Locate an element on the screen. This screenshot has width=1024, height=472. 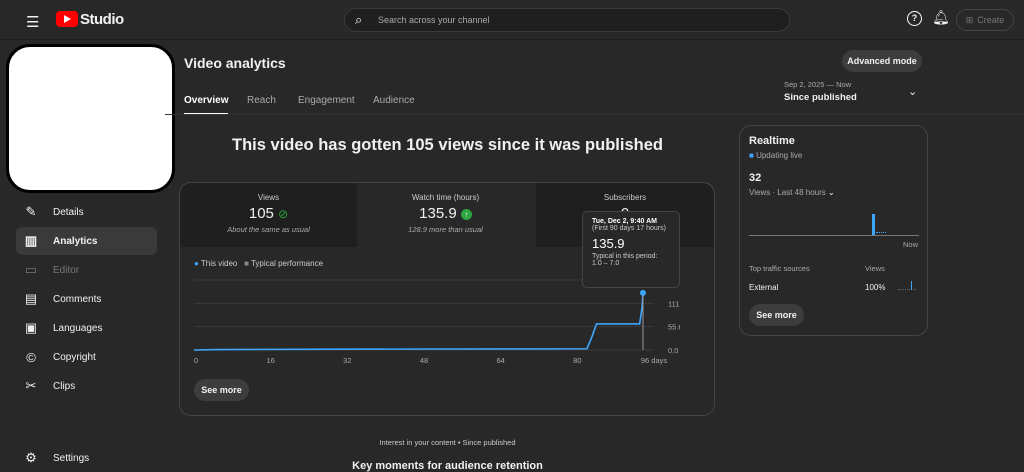
see-more-button: See more is located at coordinates (221, 390).